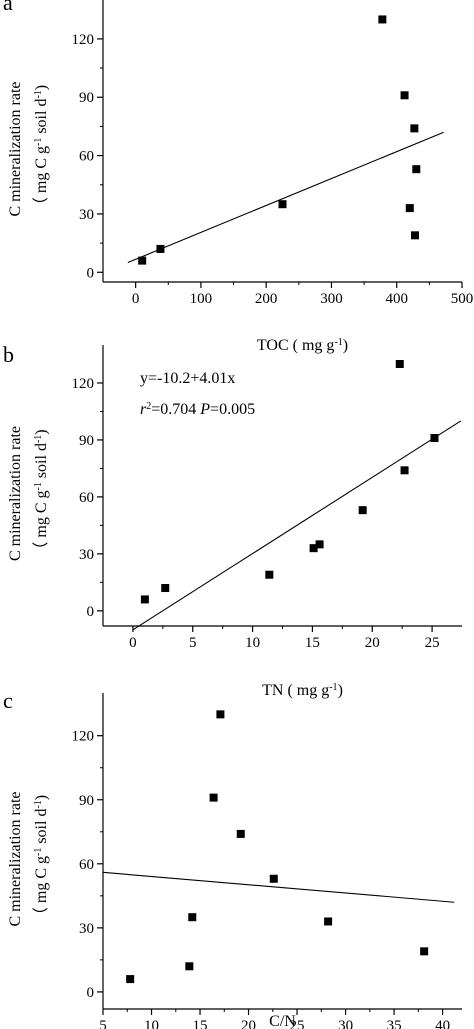 This screenshot has height=1029, width=474. What do you see at coordinates (462, 299) in the screenshot?
I see `x-tick-label: 500` at bounding box center [462, 299].